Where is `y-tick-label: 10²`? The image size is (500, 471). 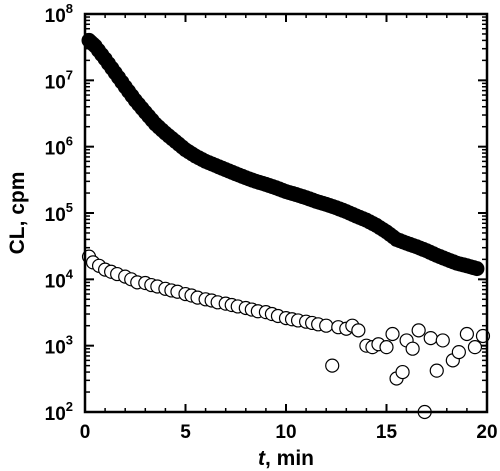 y-tick-label: 10² is located at coordinates (59, 412).